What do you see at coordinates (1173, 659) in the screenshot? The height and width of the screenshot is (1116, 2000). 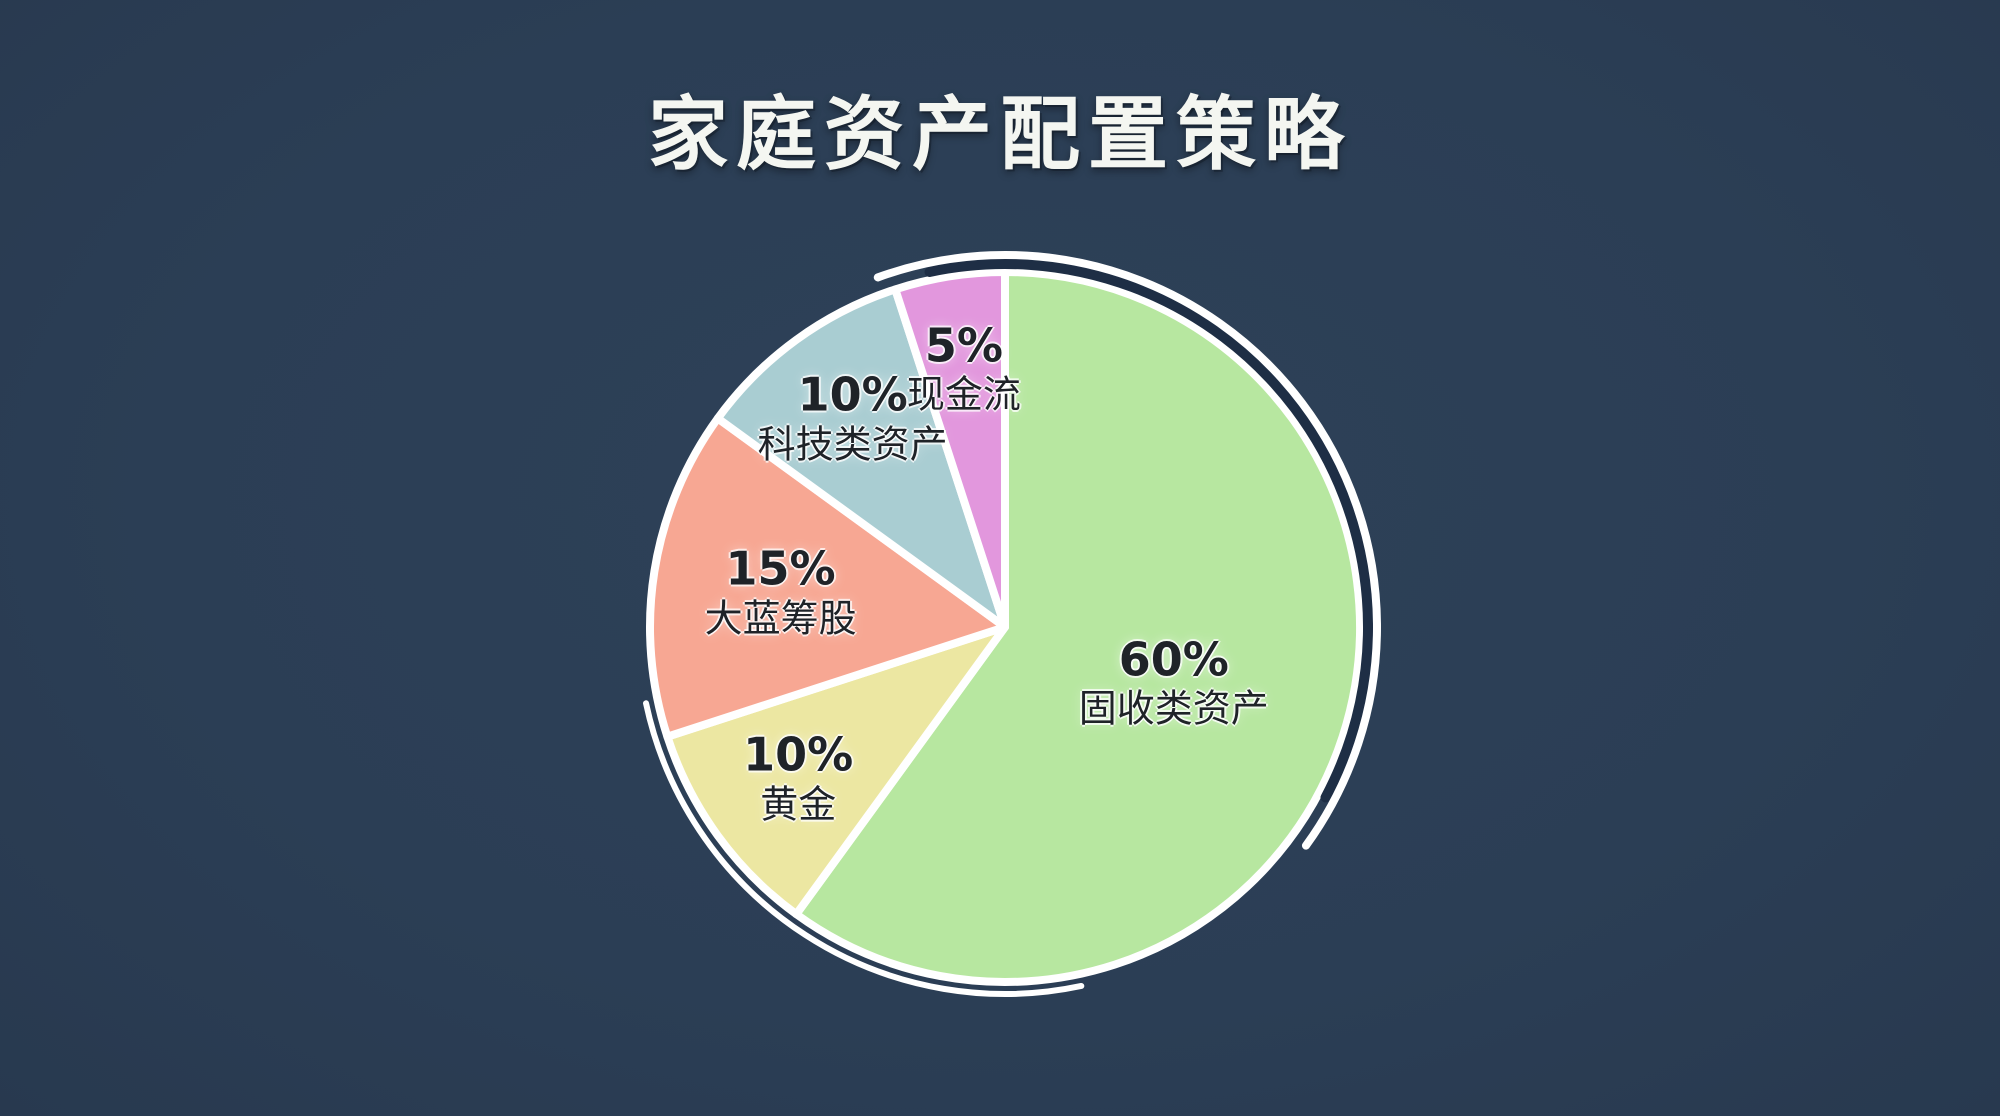 I see `slice-percent: 60%` at bounding box center [1173, 659].